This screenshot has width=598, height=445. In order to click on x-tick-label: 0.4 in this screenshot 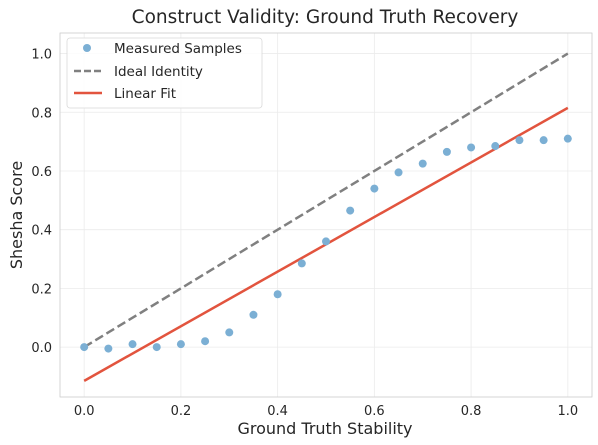, I will do `click(277, 411)`.